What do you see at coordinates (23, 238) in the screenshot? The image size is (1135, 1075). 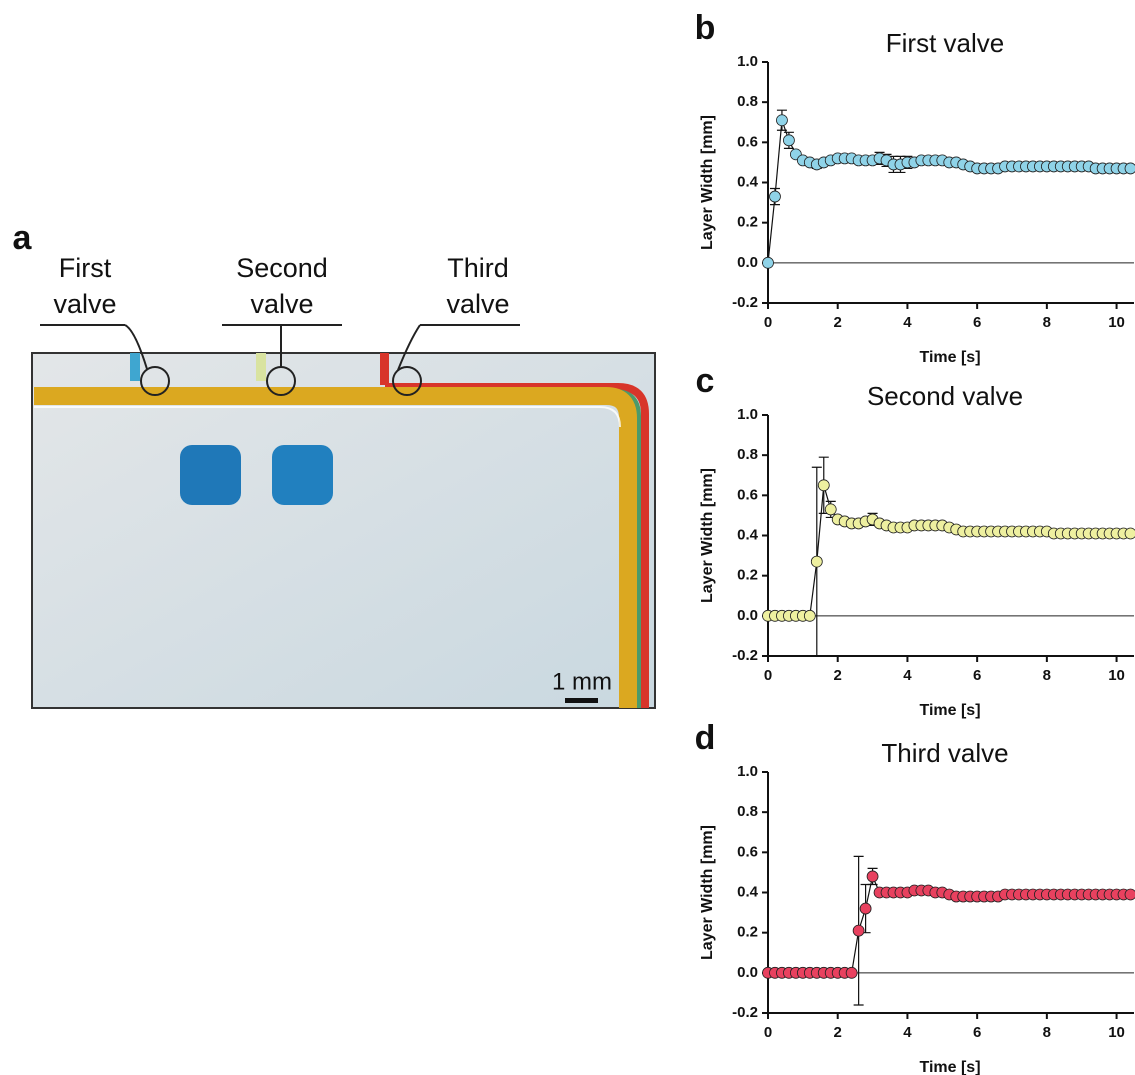 I see `panel-label: a` at bounding box center [23, 238].